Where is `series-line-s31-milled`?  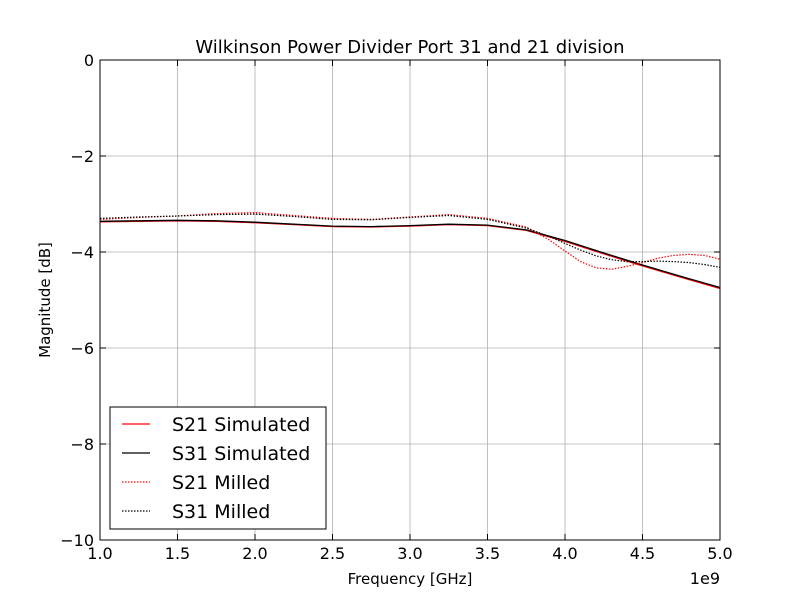
series-line-s31-milled is located at coordinates (410, 240).